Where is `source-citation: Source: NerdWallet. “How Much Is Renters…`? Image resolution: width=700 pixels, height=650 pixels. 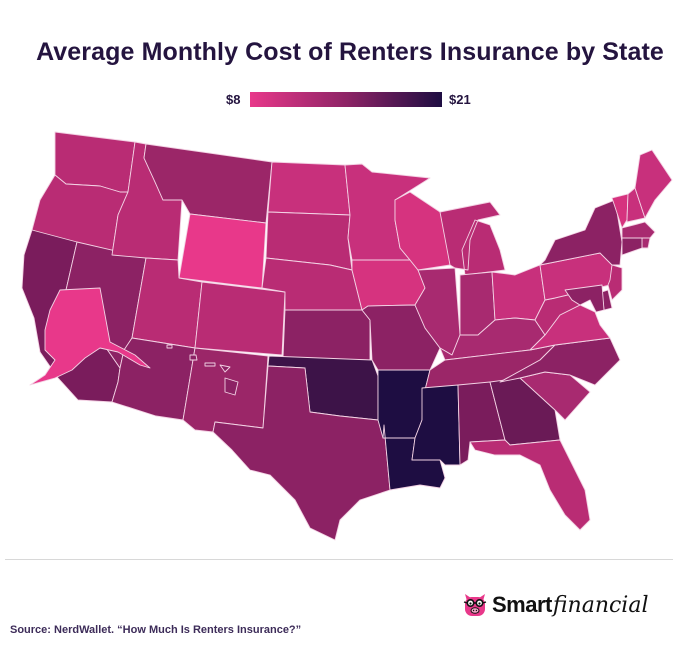
source-citation: Source: NerdWallet. “How Much Is Renters… is located at coordinates (156, 630).